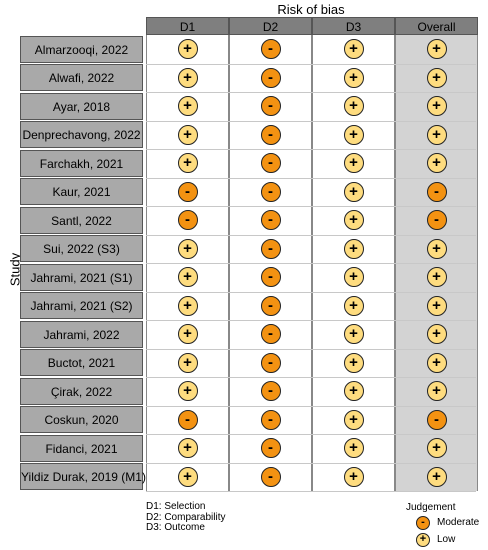 Image resolution: width=488 pixels, height=550 pixels. Describe the element at coordinates (423, 540) in the screenshot. I see `legend-low-icon: +` at that location.